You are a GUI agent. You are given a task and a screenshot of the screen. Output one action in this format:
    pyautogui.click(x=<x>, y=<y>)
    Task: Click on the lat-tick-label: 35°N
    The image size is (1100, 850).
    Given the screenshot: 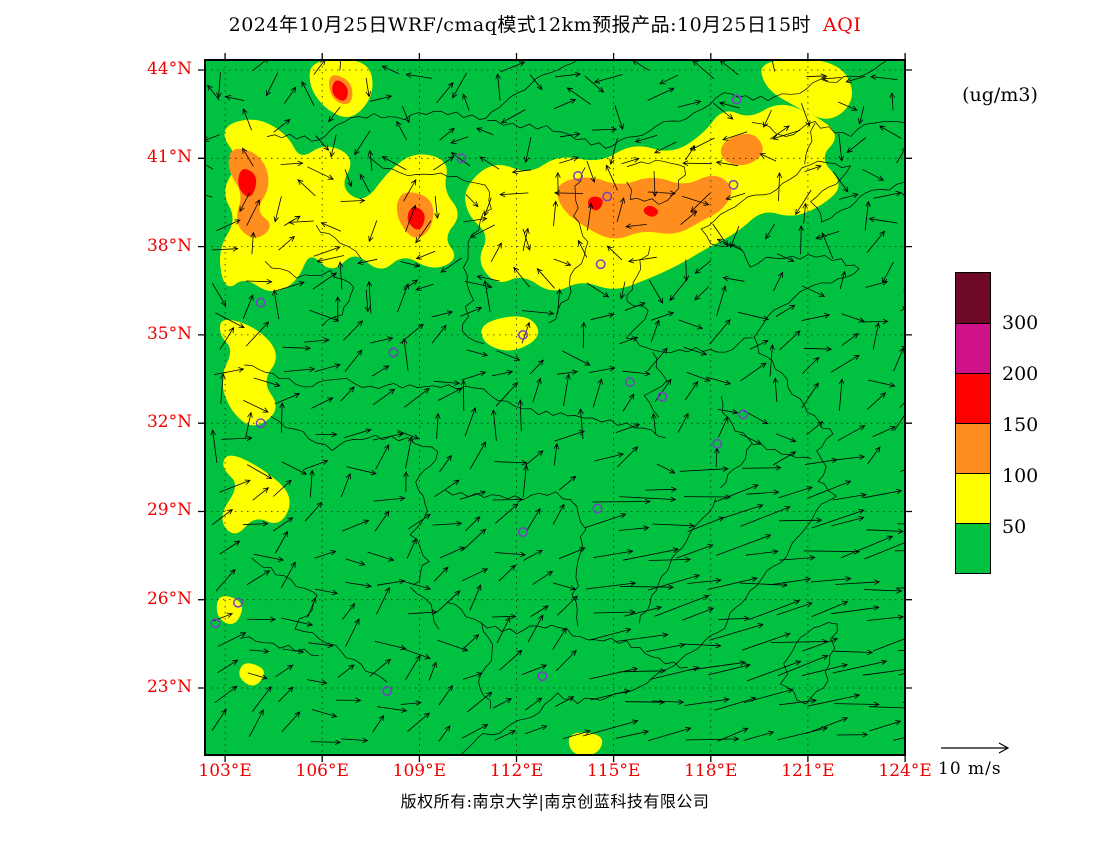 What is the action you would take?
    pyautogui.click(x=169, y=333)
    